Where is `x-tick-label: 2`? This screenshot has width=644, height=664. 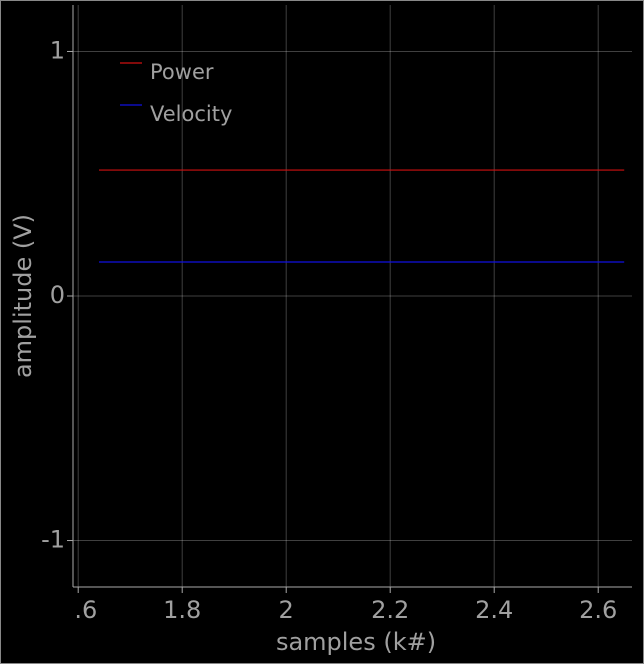
x-tick-label: 2 is located at coordinates (286, 610).